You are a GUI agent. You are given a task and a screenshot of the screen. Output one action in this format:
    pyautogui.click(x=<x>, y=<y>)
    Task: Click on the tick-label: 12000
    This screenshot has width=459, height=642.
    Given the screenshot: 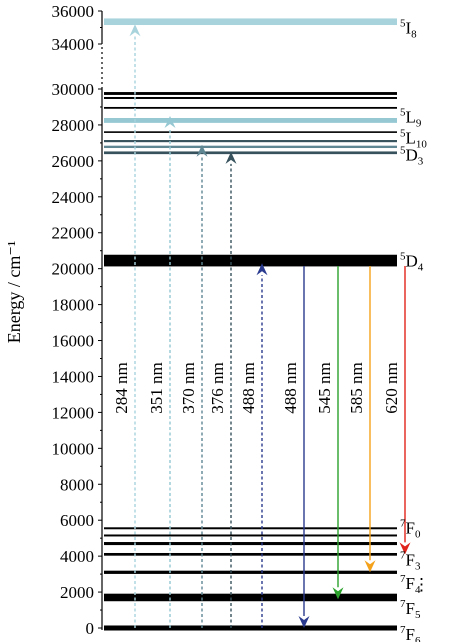 What is the action you would take?
    pyautogui.click(x=73, y=412)
    